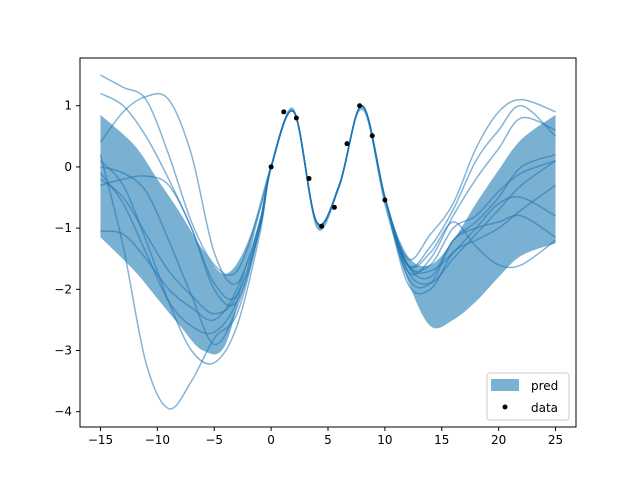 The image size is (640, 480). What do you see at coordinates (328, 166) in the screenshot?
I see `data-points-layer` at bounding box center [328, 166].